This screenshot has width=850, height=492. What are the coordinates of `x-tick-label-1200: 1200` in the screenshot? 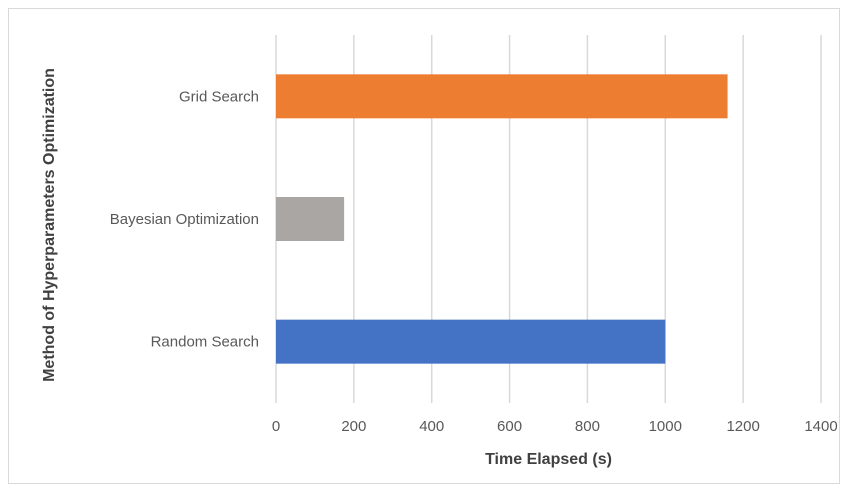 It's located at (742, 426).